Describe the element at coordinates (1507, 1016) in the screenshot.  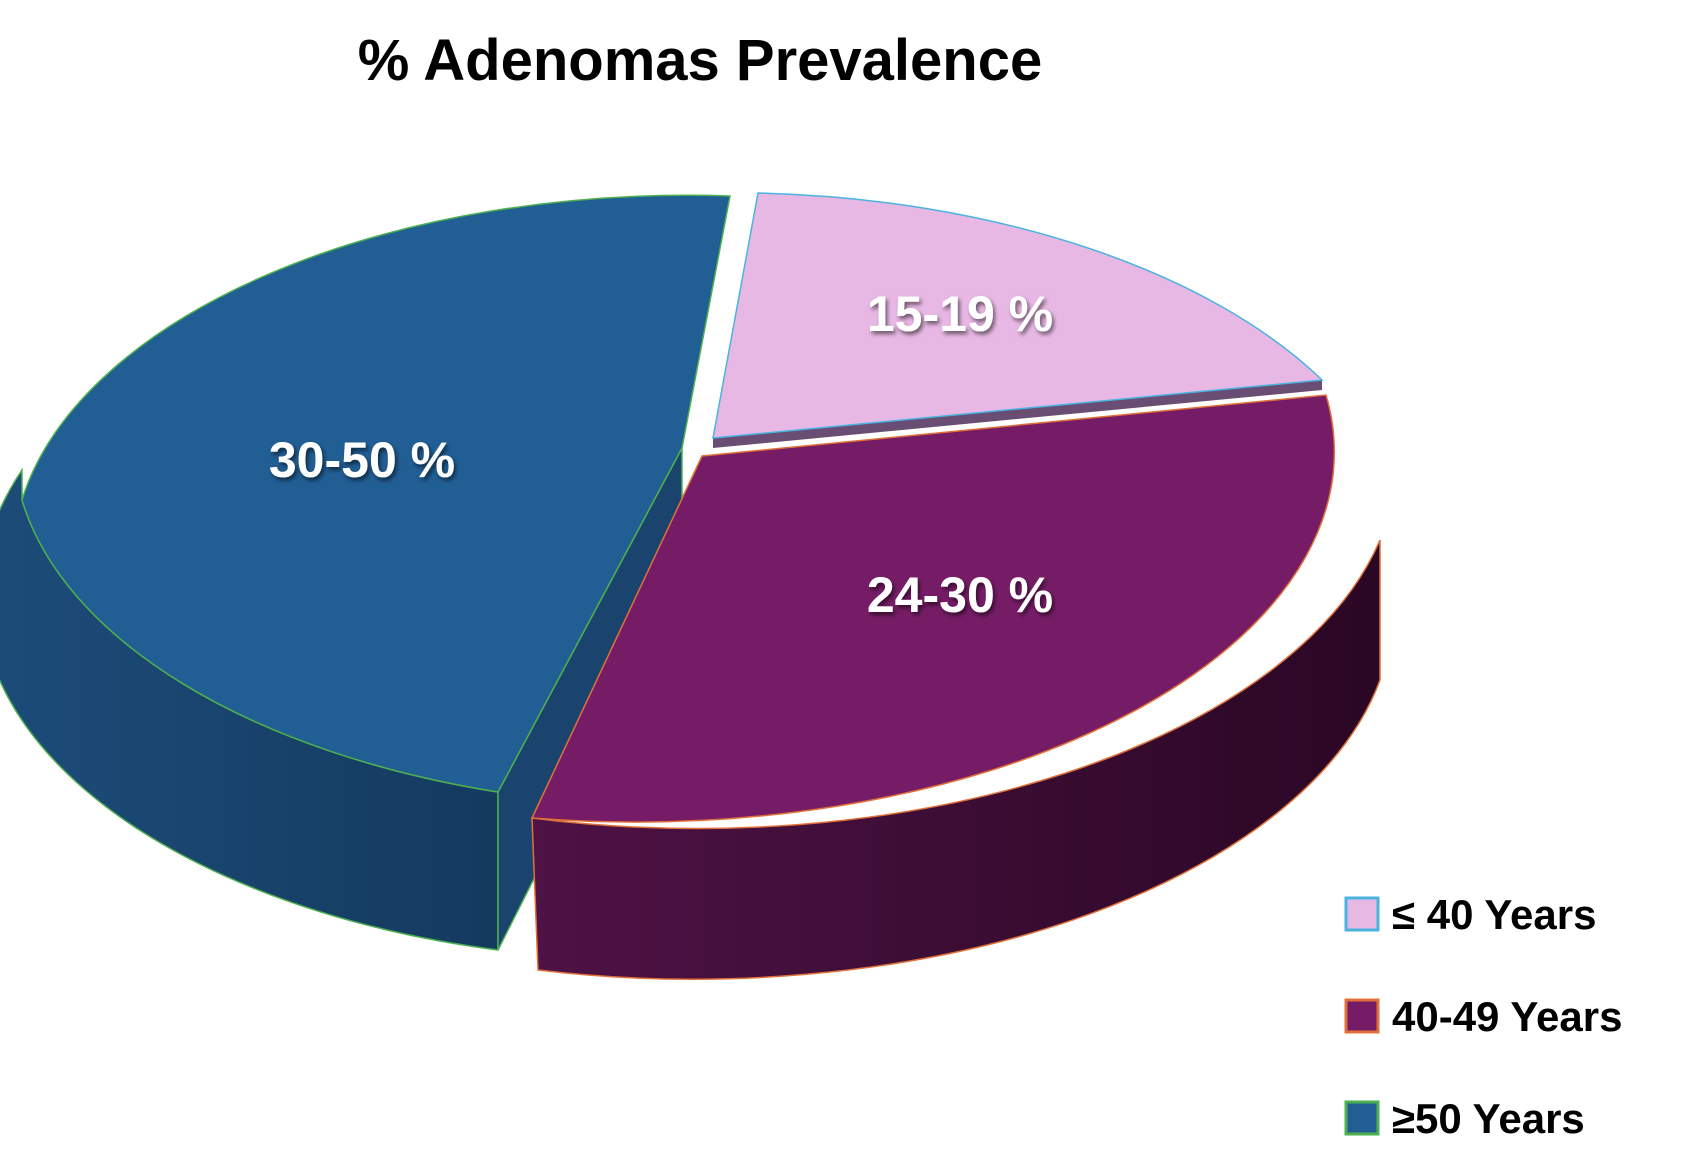
I see `legend-label-40-49: 40-49 Years` at that location.